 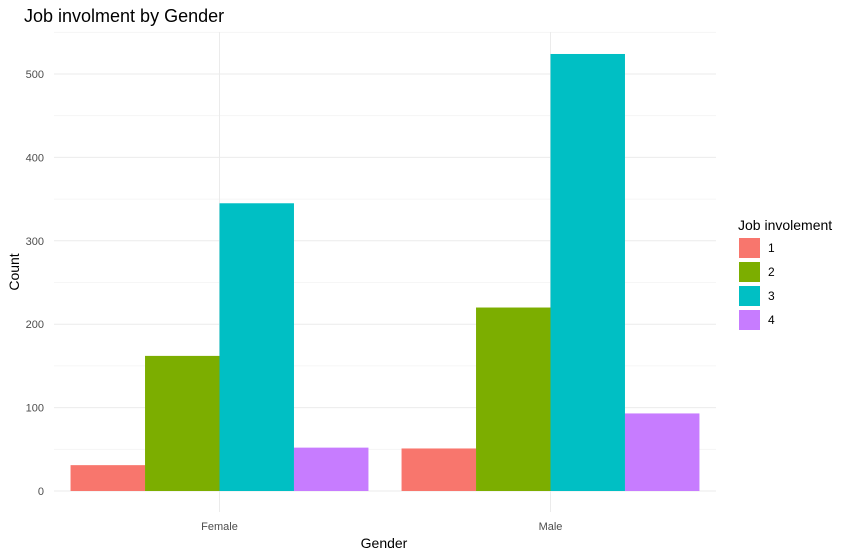 What do you see at coordinates (785, 273) in the screenshot?
I see `legend: Job involement 1 2 3 4` at bounding box center [785, 273].